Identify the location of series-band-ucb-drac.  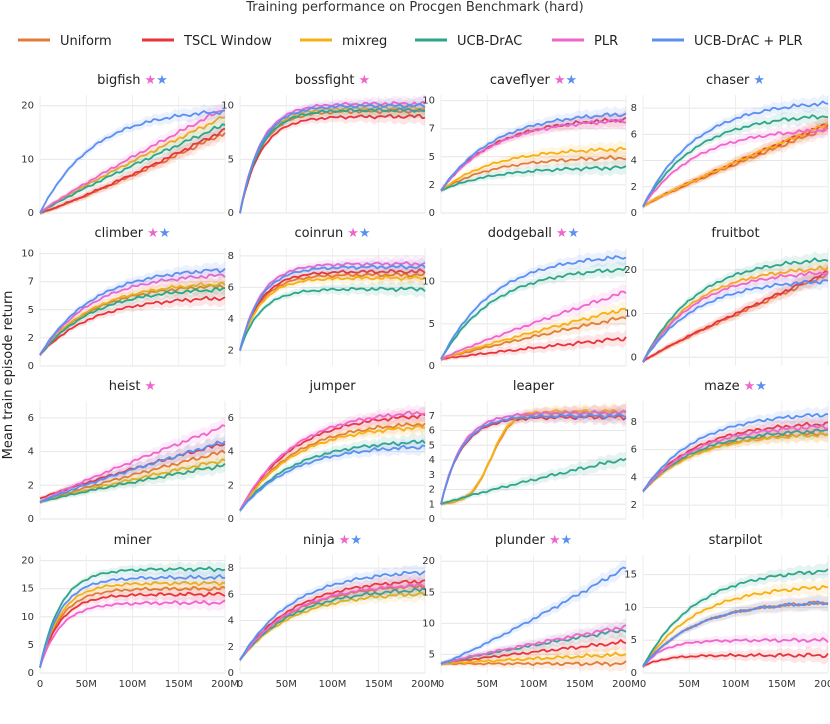
(132, 615).